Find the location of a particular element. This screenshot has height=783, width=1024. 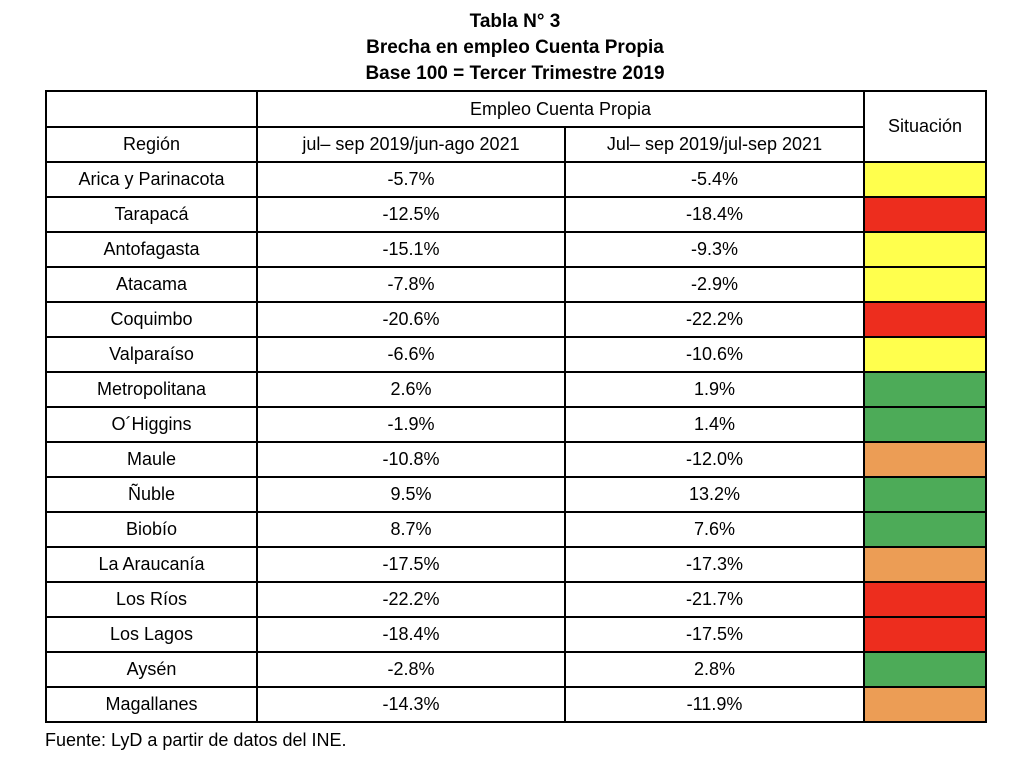

table-row: Valparaíso -6.6% -10.6% is located at coordinates (516, 354).